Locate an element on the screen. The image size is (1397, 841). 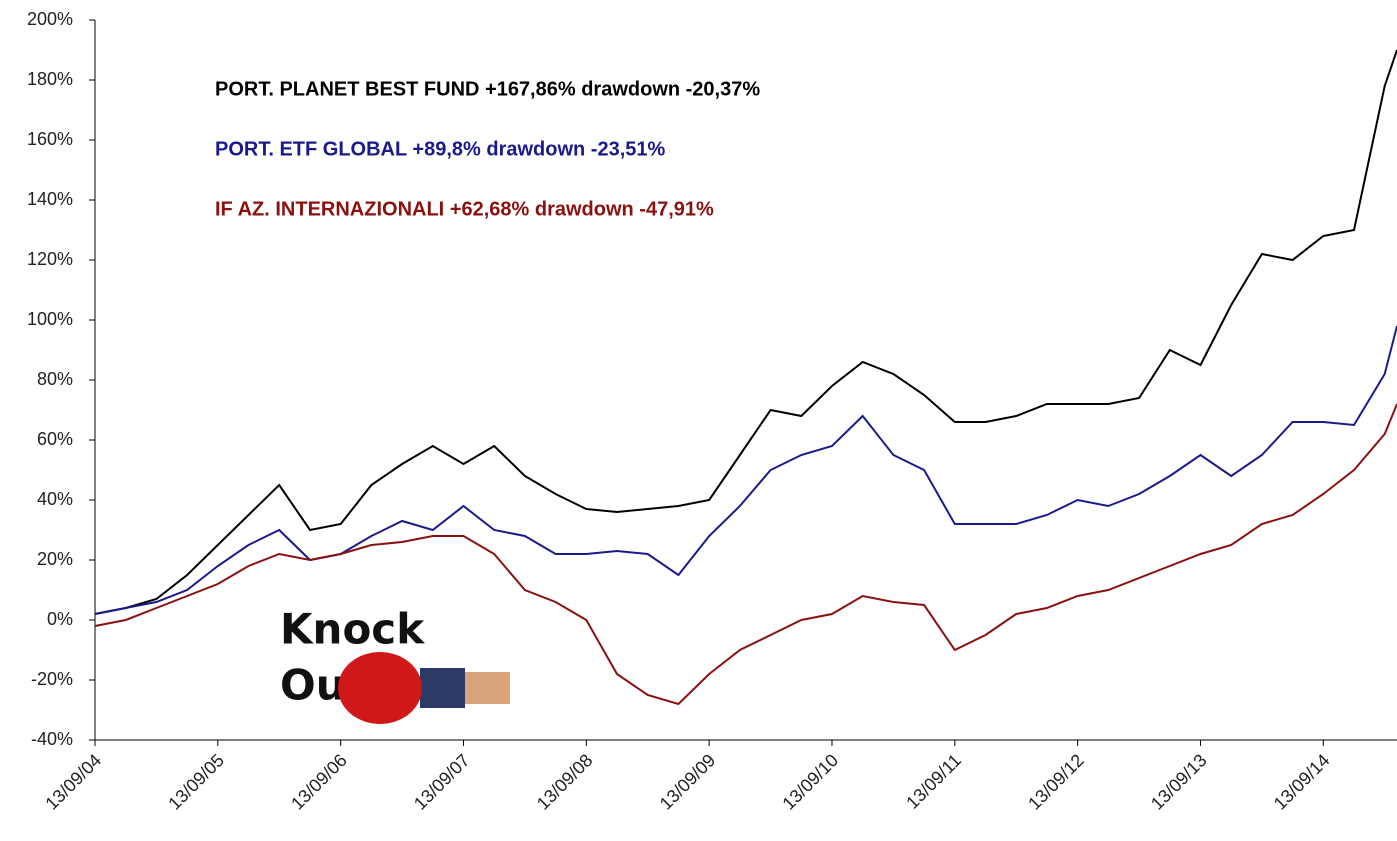
y-tick-label: 80% is located at coordinates (55, 379).